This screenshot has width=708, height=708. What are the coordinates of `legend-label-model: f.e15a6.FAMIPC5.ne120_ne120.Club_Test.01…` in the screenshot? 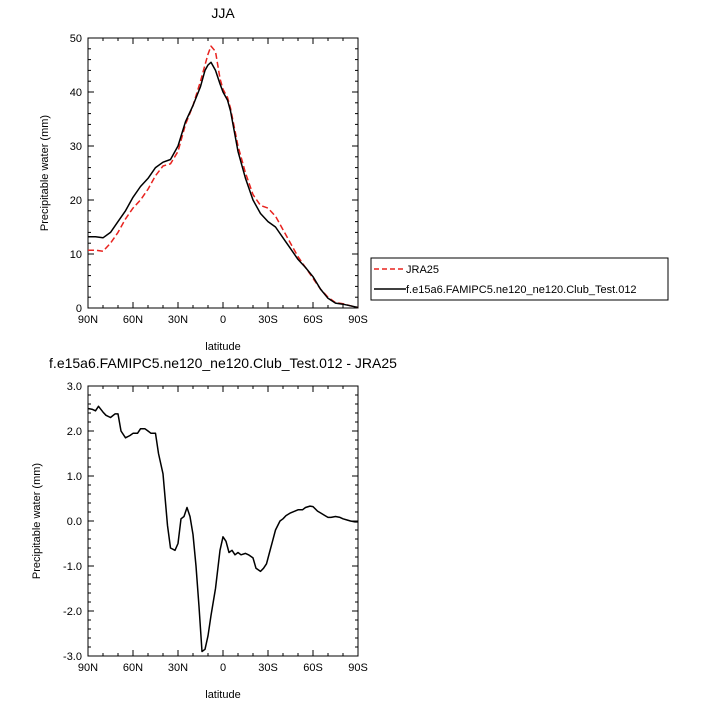 It's located at (521, 290).